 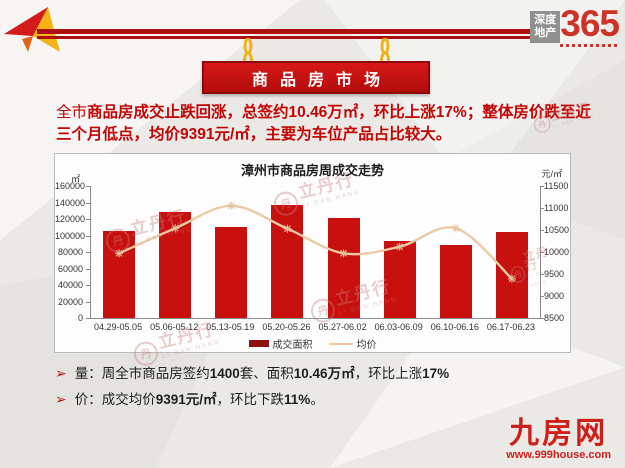 I want to click on logo-gray-box: 深度 地产, so click(x=545, y=27).